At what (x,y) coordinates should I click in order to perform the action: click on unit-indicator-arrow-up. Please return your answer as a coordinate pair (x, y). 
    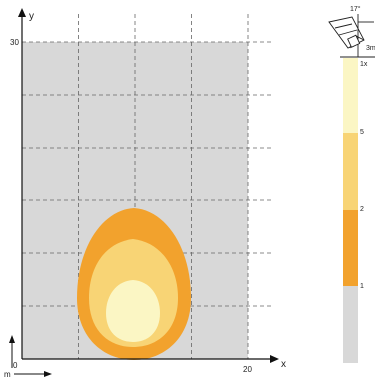
    Looking at the image, I should click on (12, 339).